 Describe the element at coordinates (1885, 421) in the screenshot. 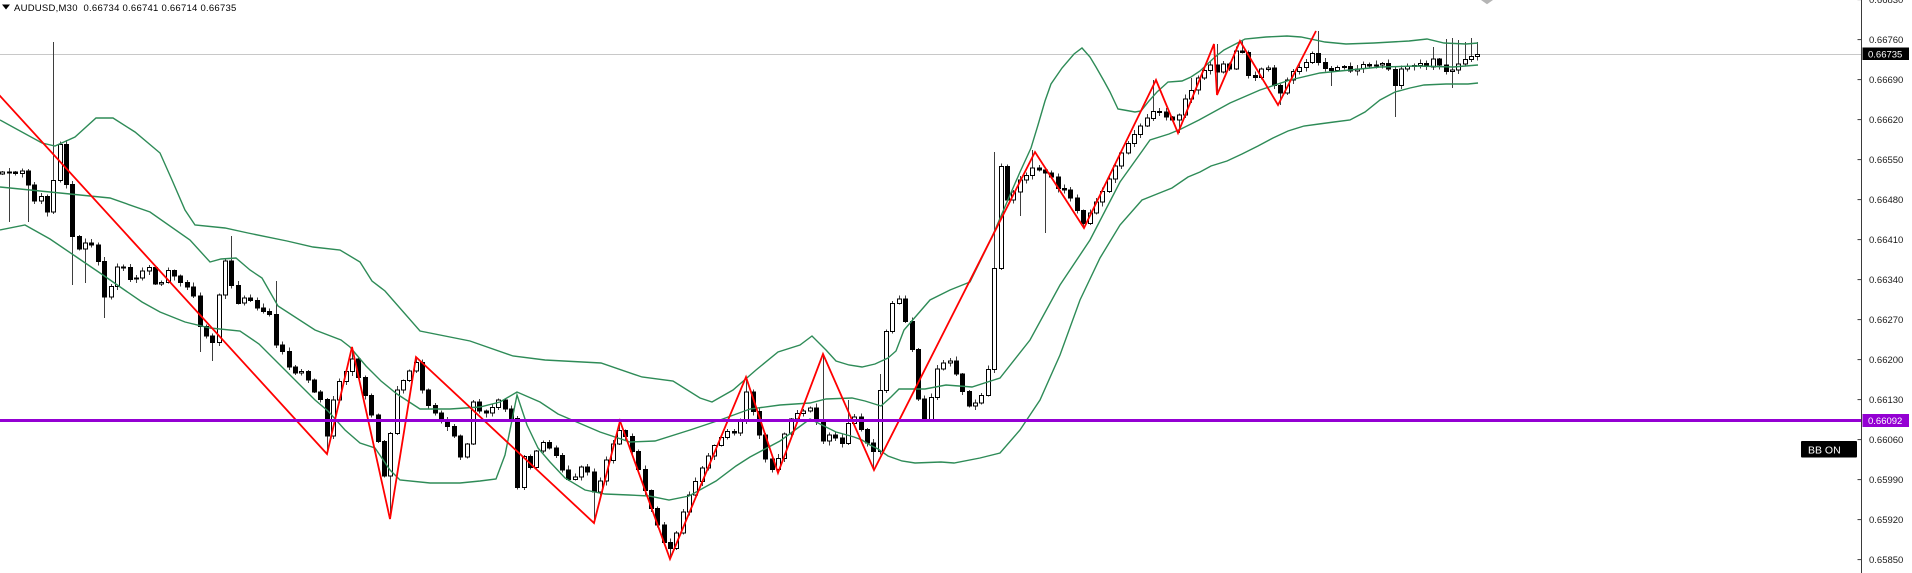

I see `svg-text: 0.66092` at that location.